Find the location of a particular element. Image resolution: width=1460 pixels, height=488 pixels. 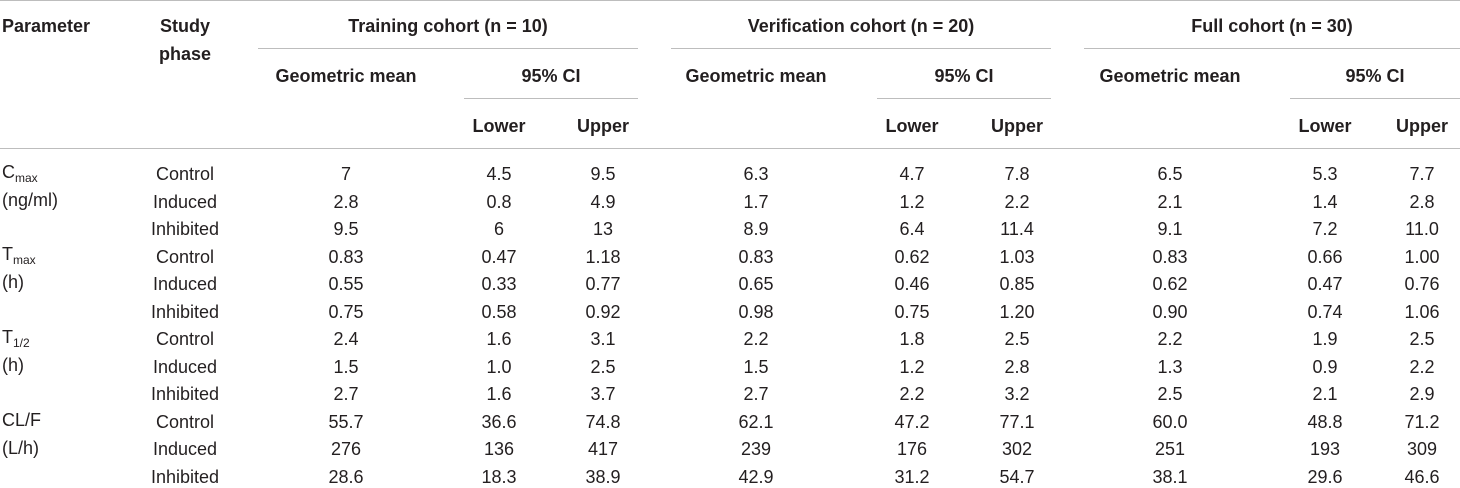

param-unit: (L/h) is located at coordinates (21, 448).